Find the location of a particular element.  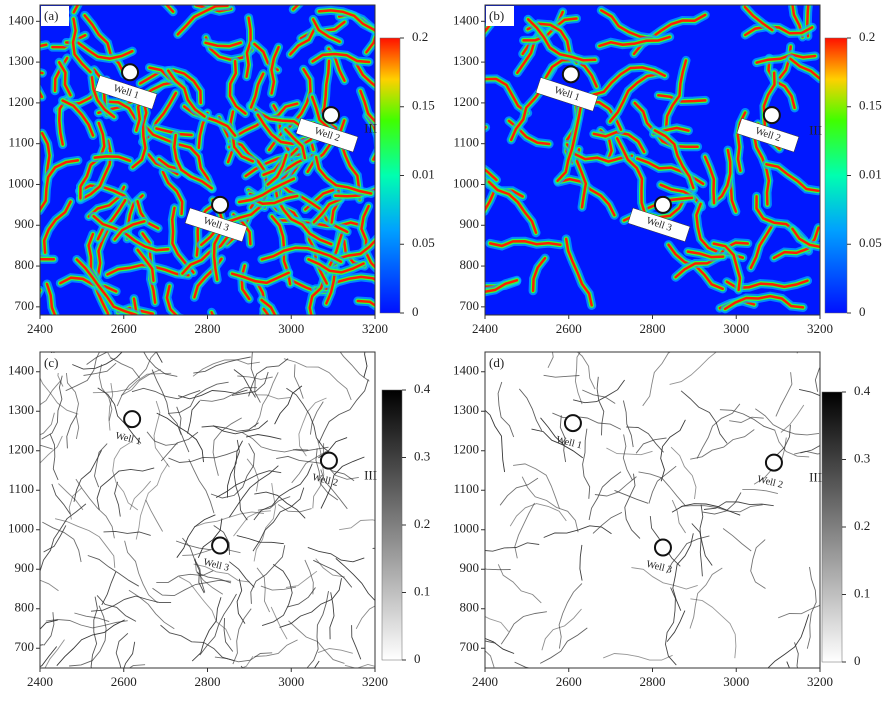

panel-label-bg is located at coordinates (500, 16).